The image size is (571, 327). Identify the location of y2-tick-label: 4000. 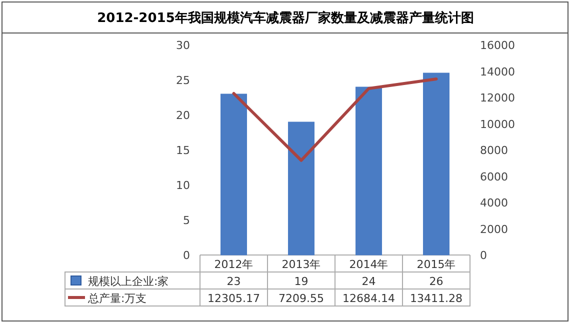
(494, 203).